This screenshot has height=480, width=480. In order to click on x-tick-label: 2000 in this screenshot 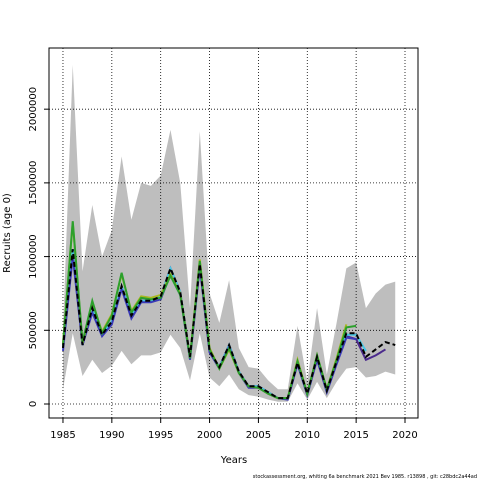, I will do `click(209, 435)`.